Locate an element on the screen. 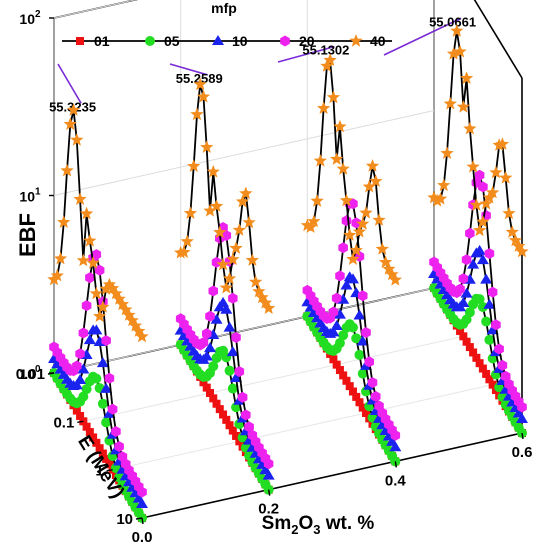 The image size is (550, 544). z-tick-label: 0.01 is located at coordinates (30, 374).